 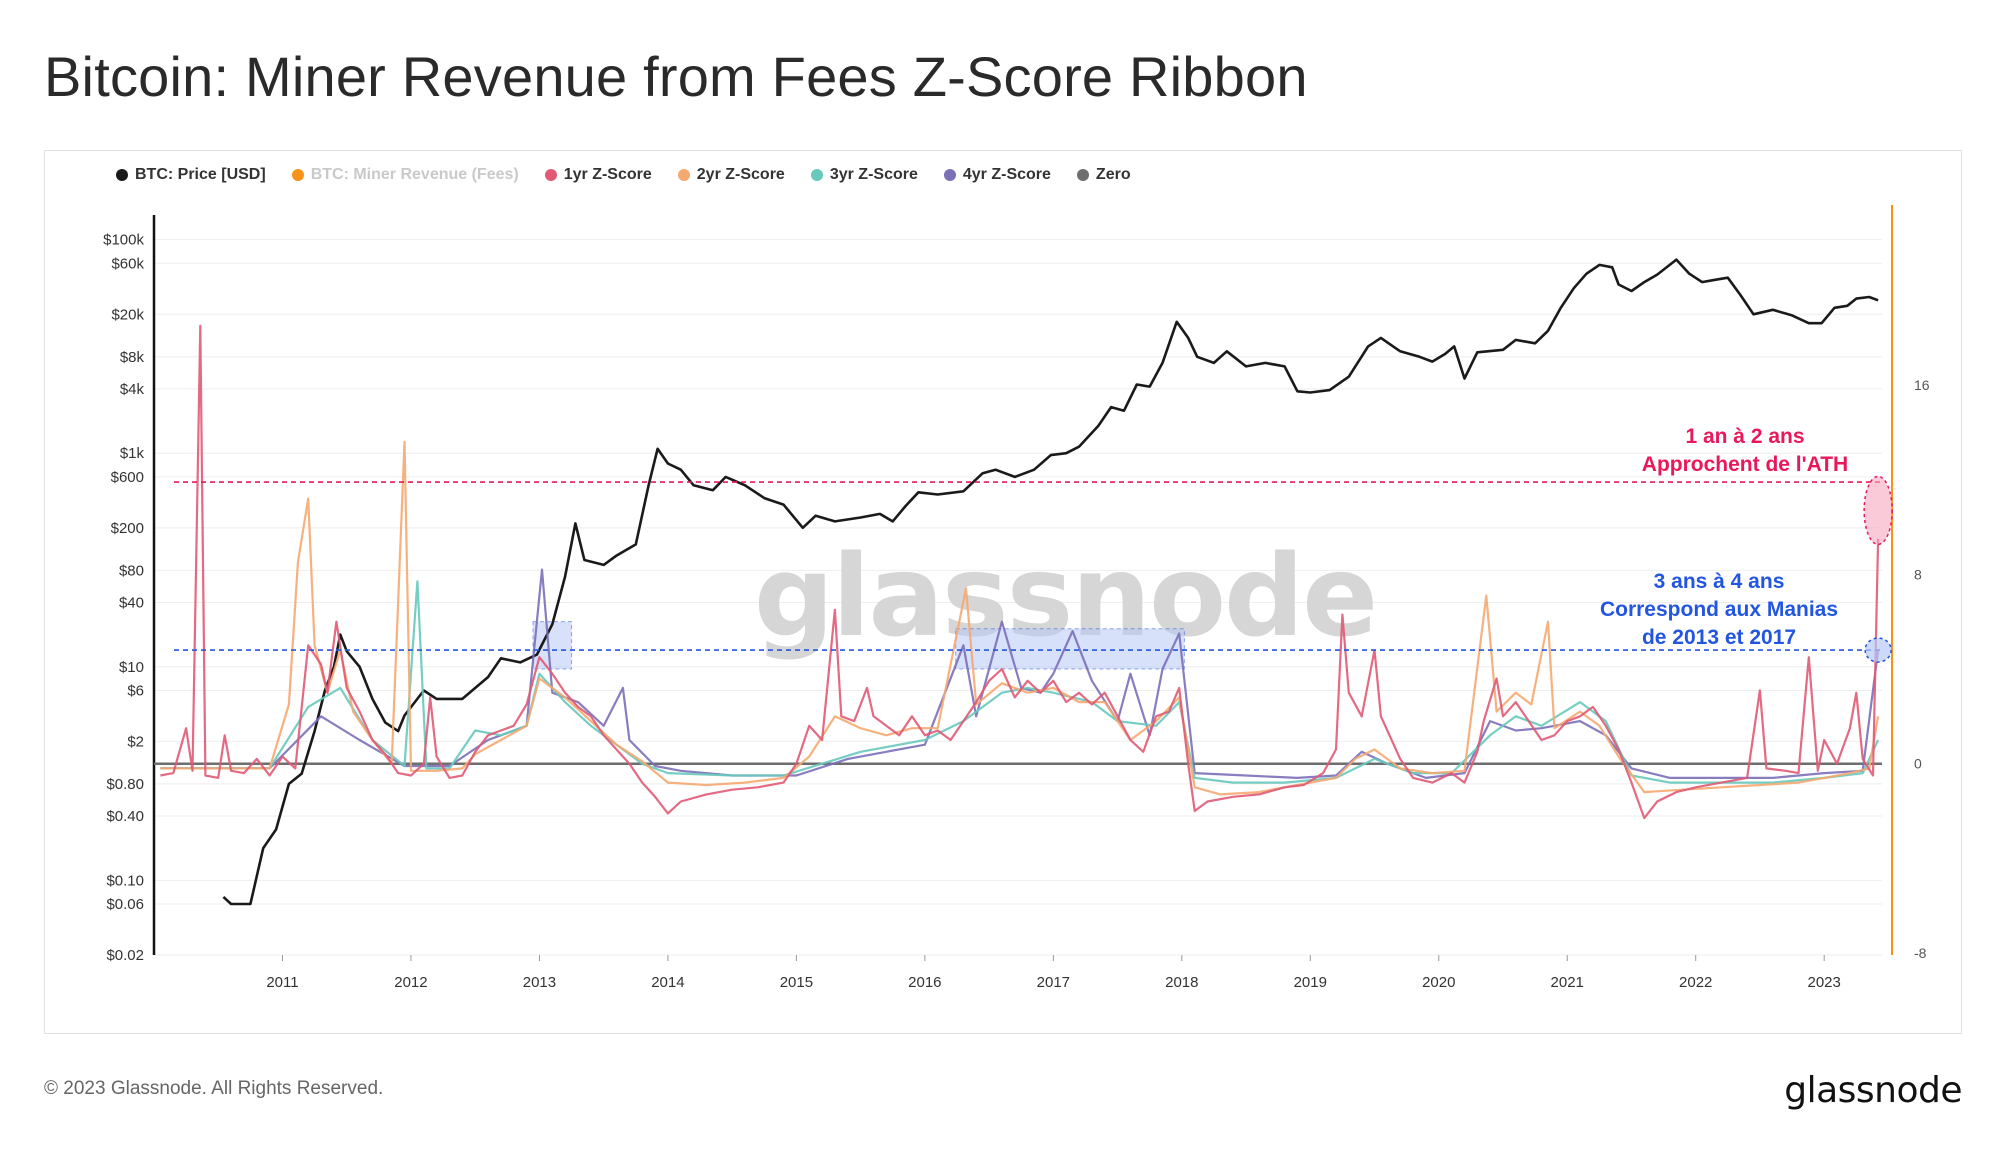 I want to click on legend-item-4yr-z-score: 4yr Z-Score, so click(x=997, y=175).